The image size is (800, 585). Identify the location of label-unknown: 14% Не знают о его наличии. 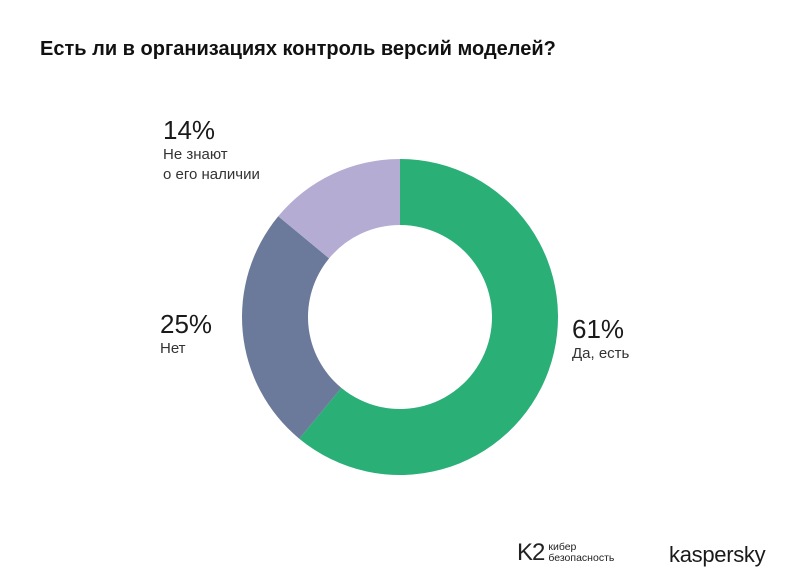
(211, 150).